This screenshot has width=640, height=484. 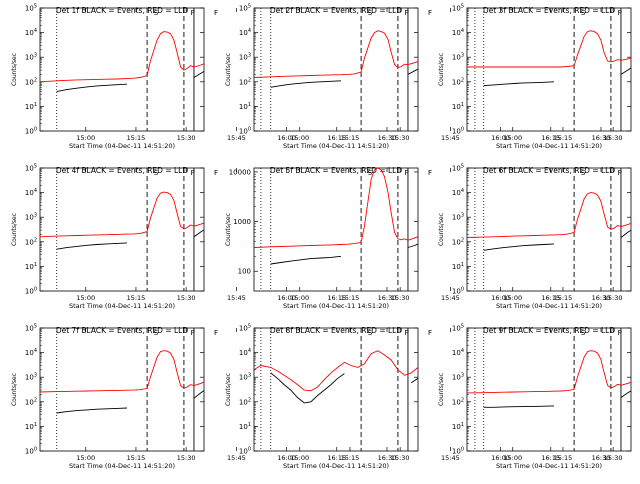 What do you see at coordinates (122, 10) in the screenshot?
I see `panel-title: Det 1f BLACK = Events, RED = LLD` at bounding box center [122, 10].